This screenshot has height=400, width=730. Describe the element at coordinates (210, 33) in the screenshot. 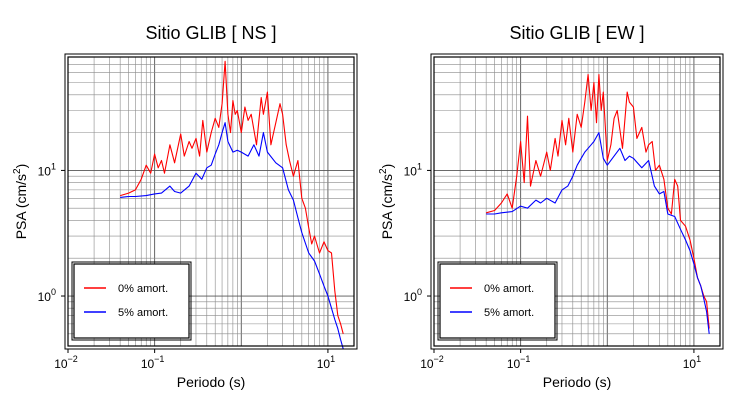

I see `chart-title: Sitio GLIB [ NS ]` at that location.